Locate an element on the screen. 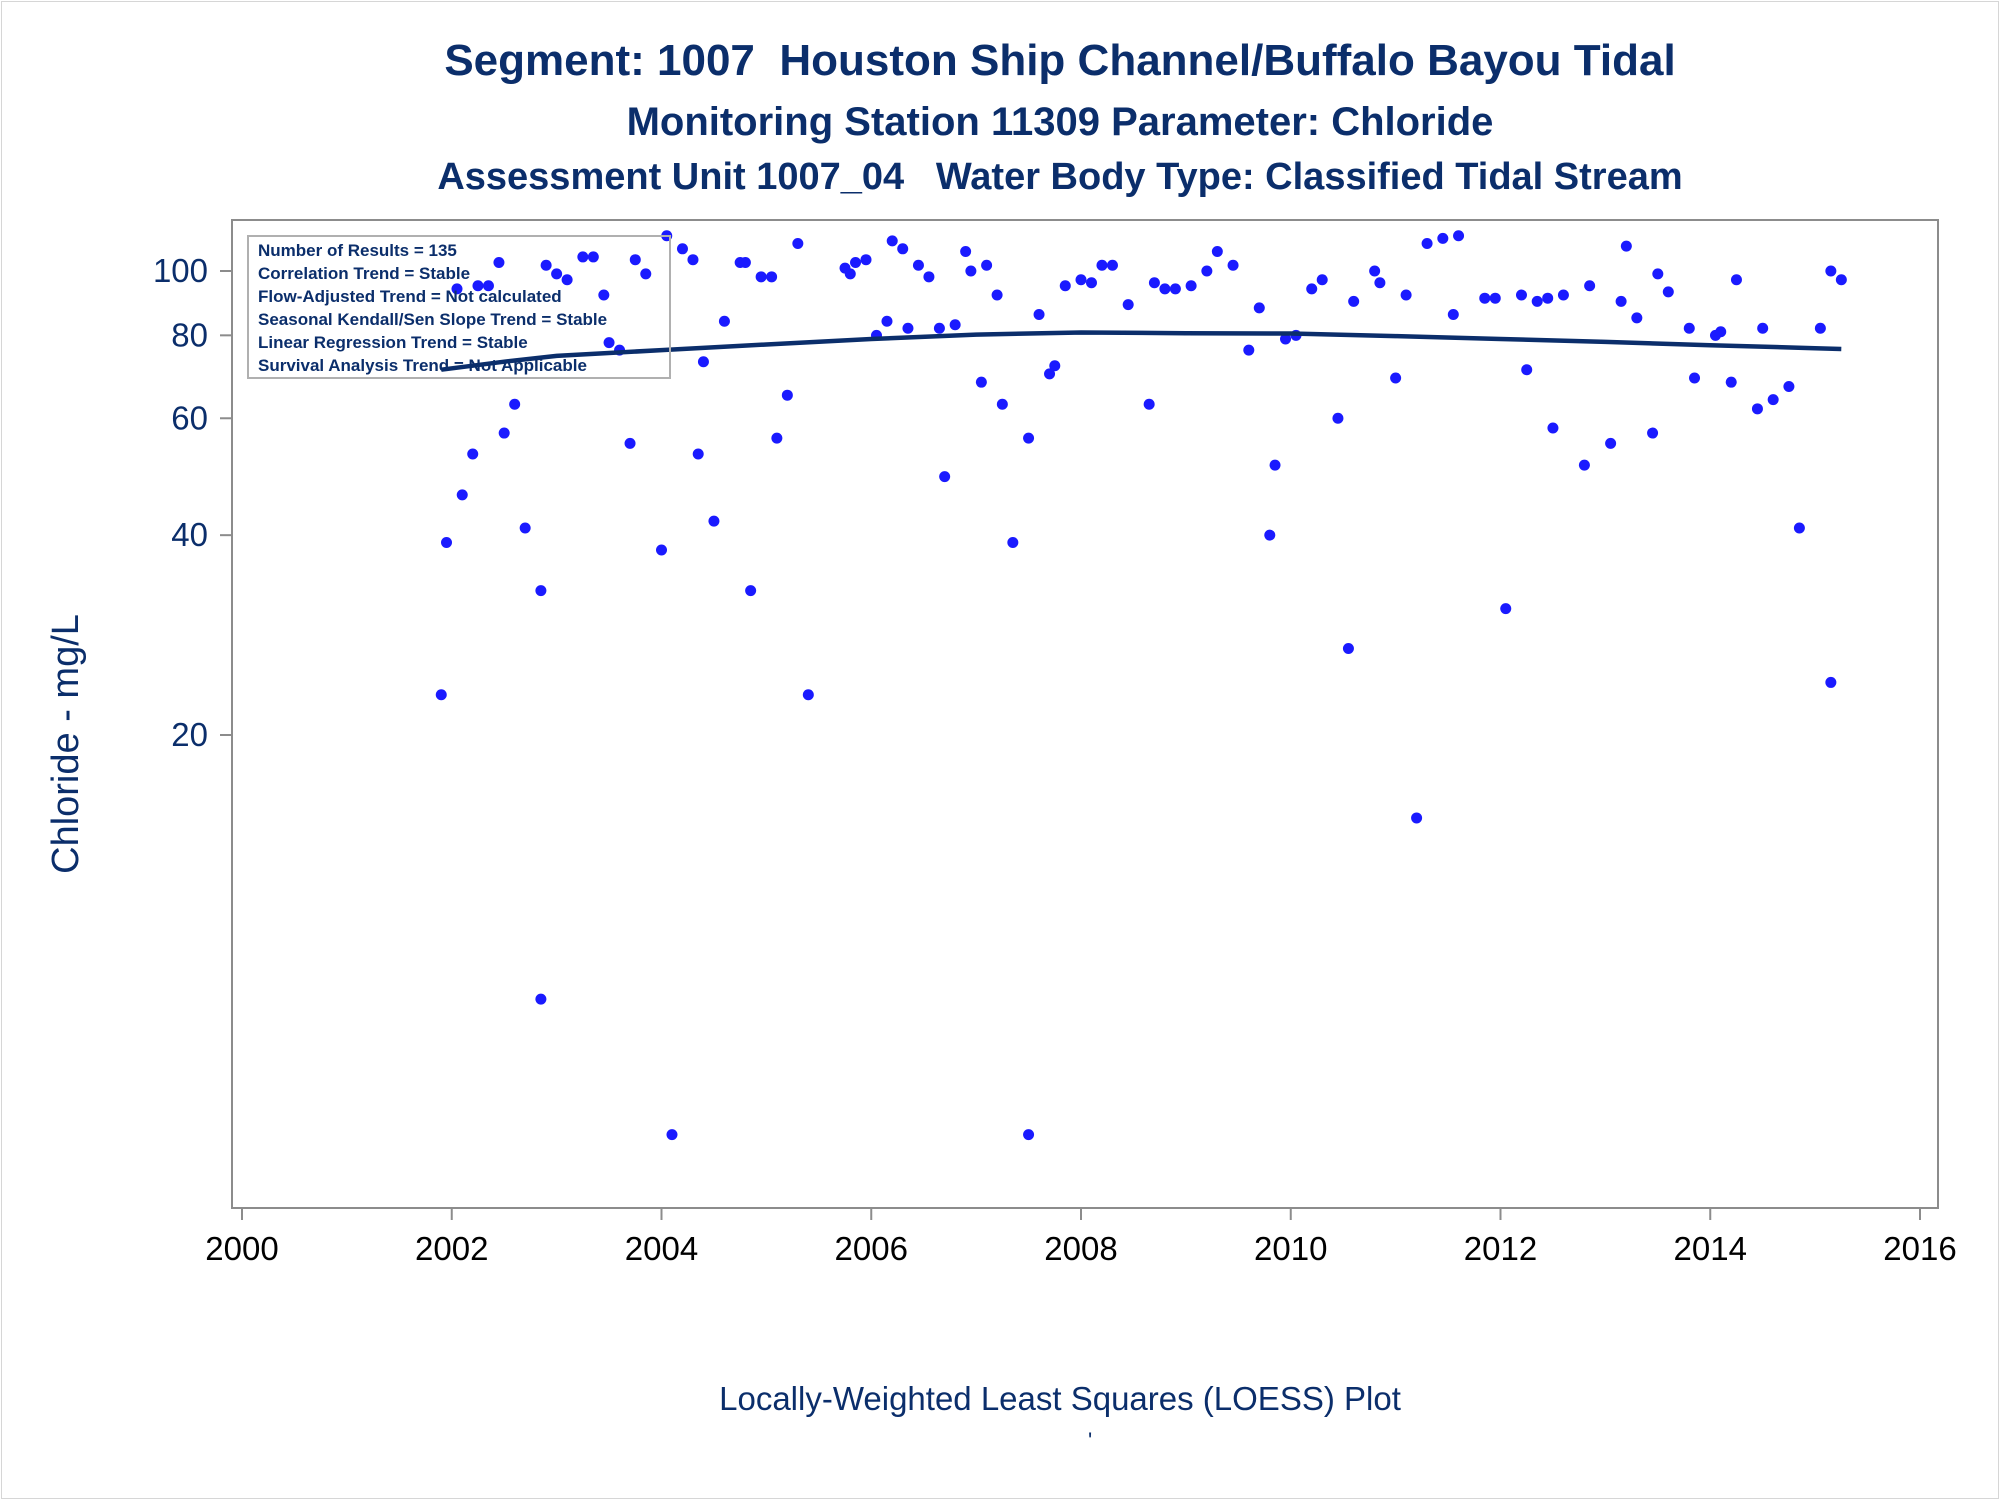  x-tick-label: 2012 is located at coordinates (1500, 1248).